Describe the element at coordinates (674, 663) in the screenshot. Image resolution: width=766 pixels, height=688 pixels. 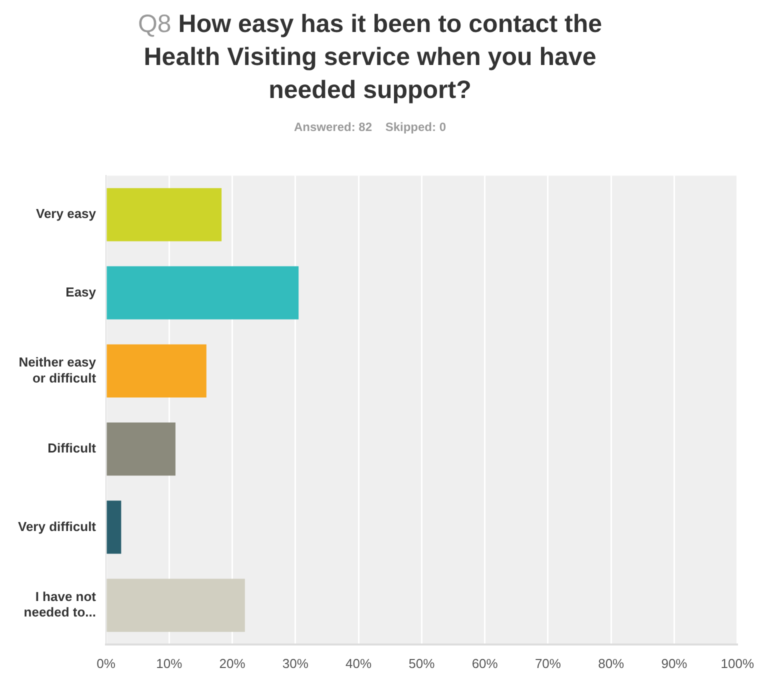
I see `x-tick-label: 90%` at that location.